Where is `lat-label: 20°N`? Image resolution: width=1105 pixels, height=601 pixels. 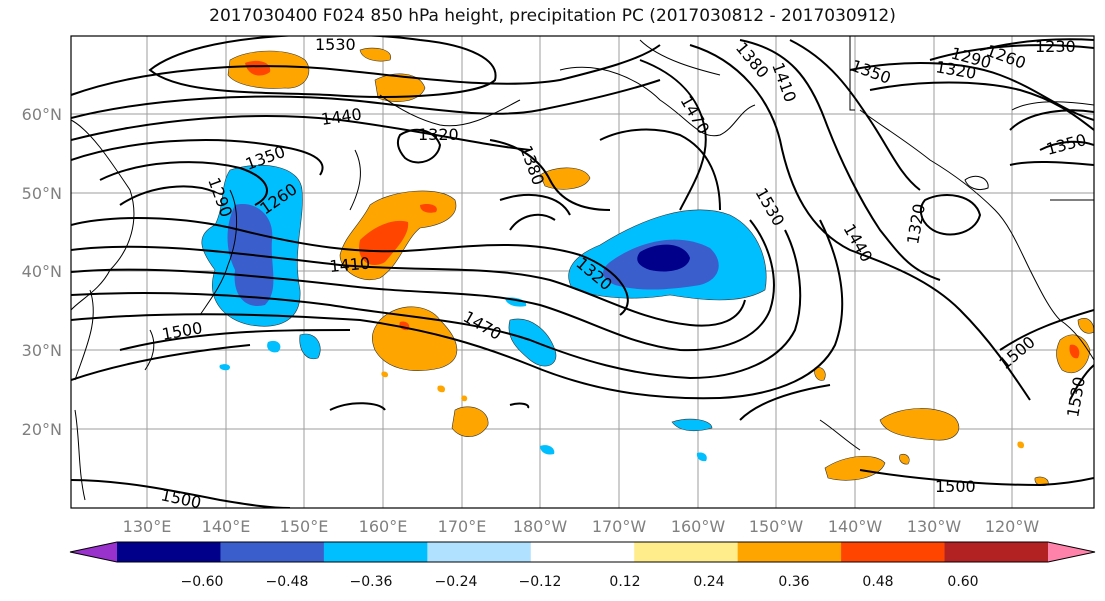 lat-label: 20°N is located at coordinates (42, 429).